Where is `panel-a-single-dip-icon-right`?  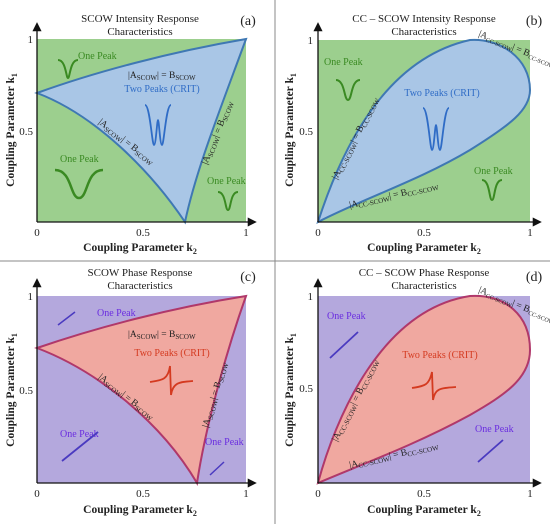
panel-a-single-dip-icon-right is located at coordinates (228, 201).